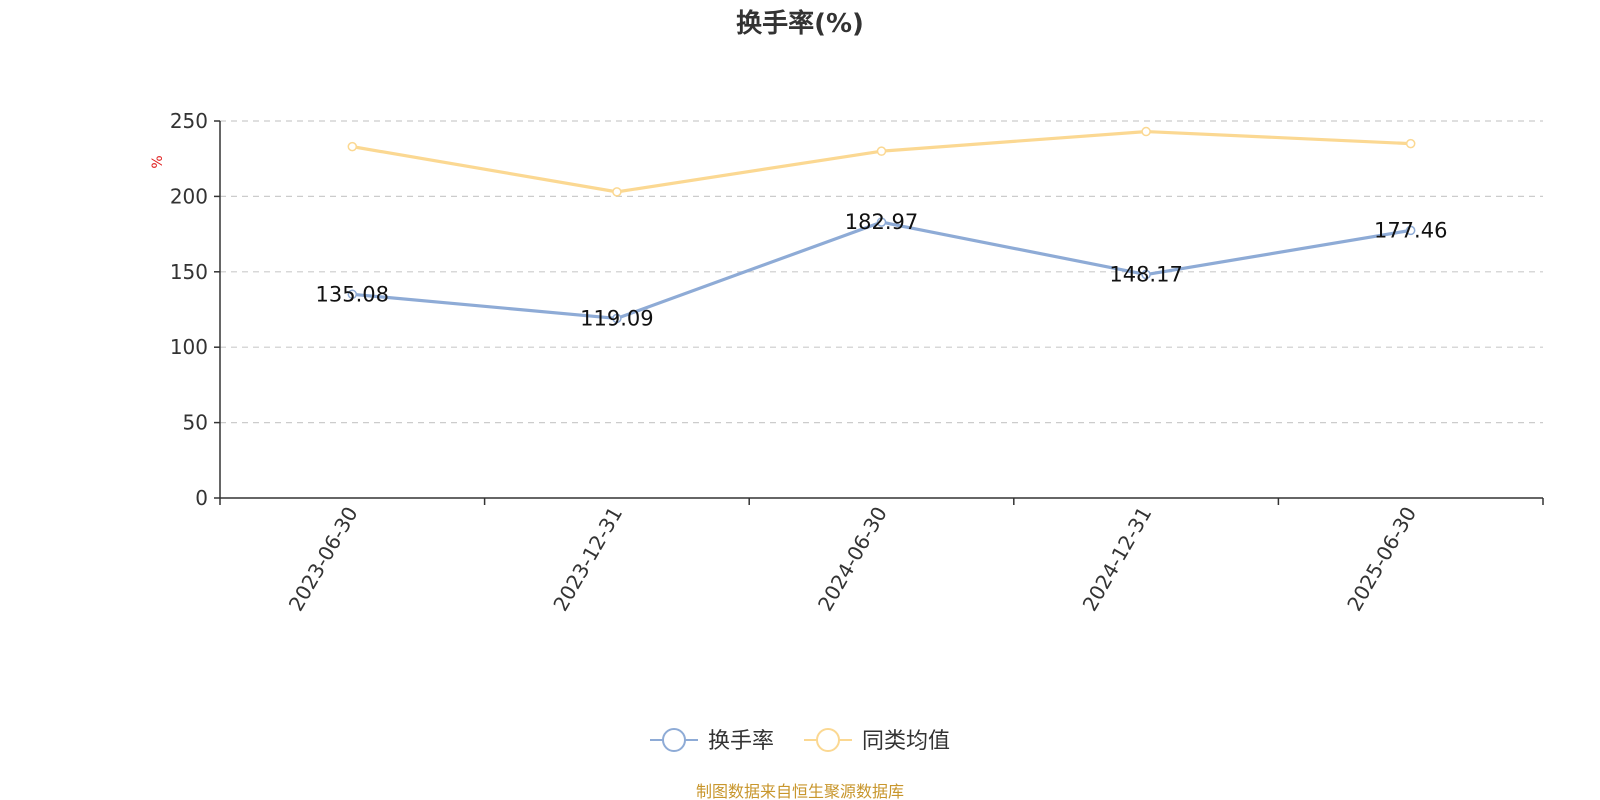 This screenshot has width=1600, height=800. I want to click on x-tick-label: 2024-06-30, so click(852, 559).